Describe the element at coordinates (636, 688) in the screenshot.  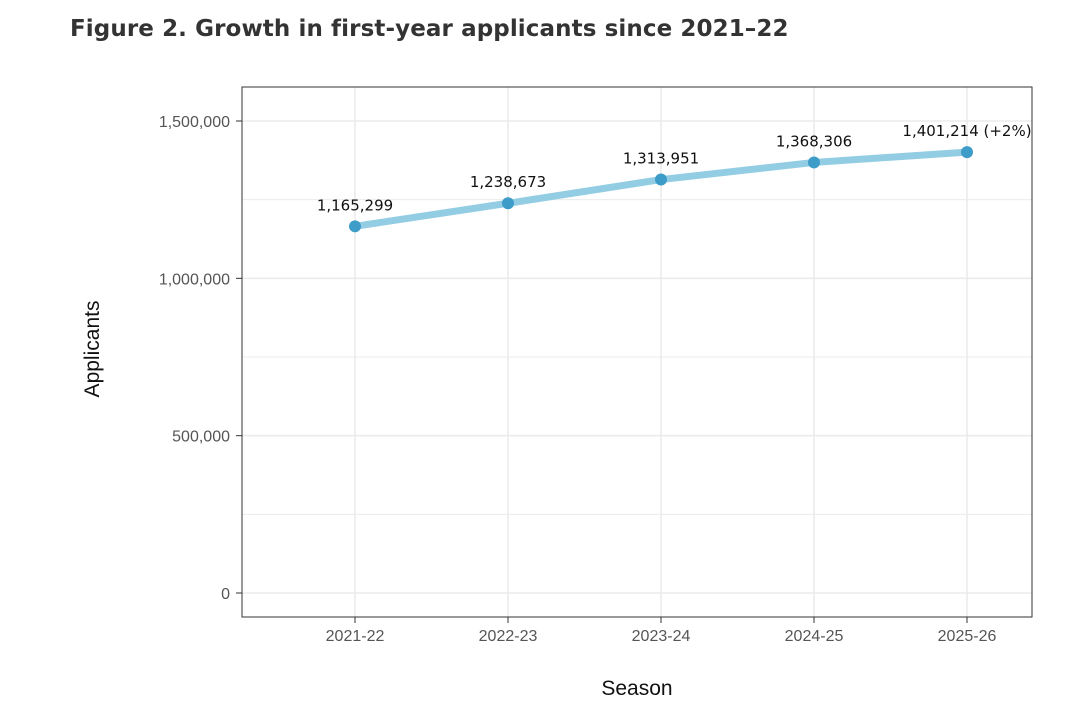
I see `x-axis-title: Season` at that location.